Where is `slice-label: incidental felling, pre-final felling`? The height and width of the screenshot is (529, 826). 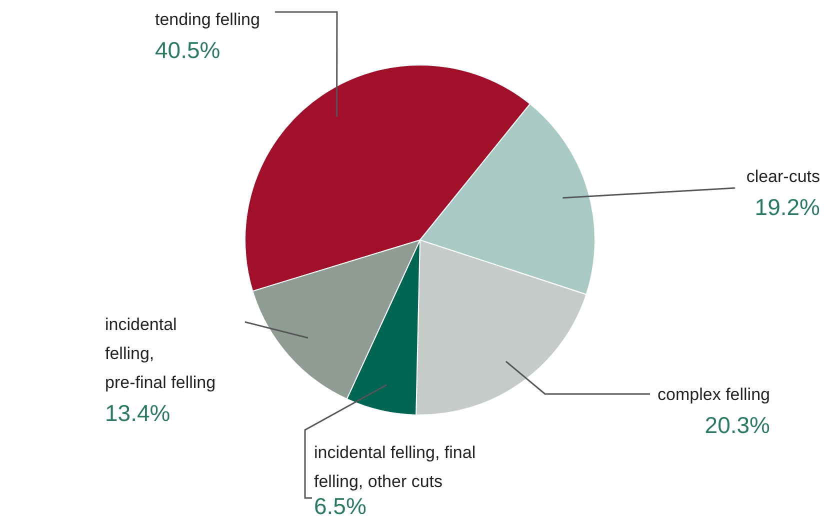
slice-label: incidental felling, pre-final felling is located at coordinates (160, 353).